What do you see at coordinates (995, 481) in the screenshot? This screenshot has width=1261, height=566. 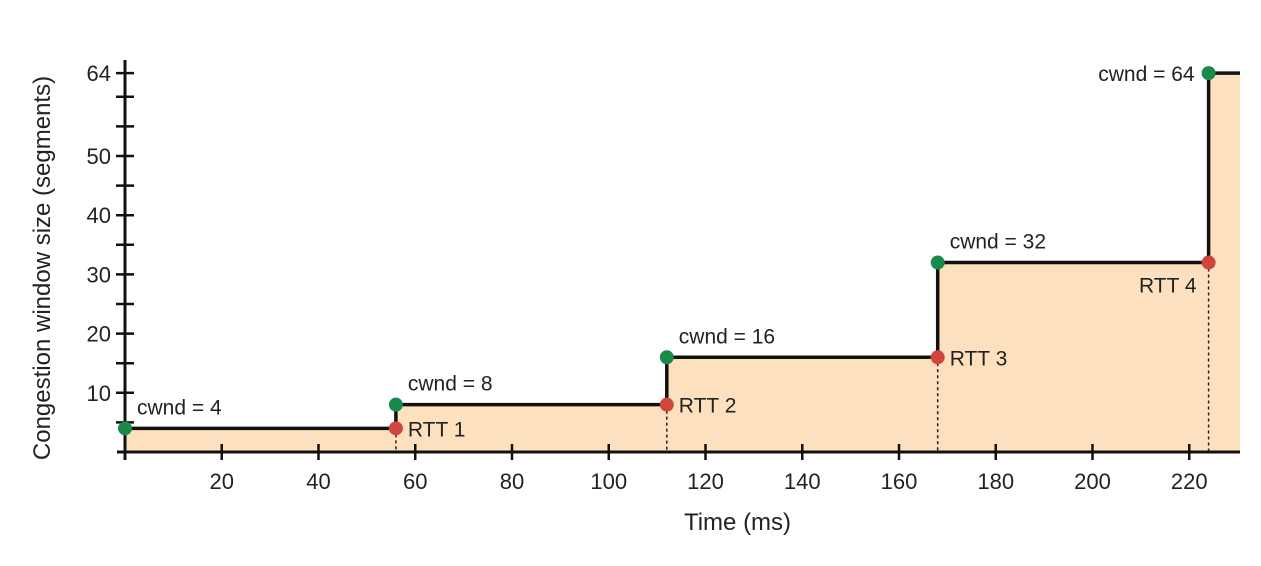 I see `x-tick-label-180: 180` at bounding box center [995, 481].